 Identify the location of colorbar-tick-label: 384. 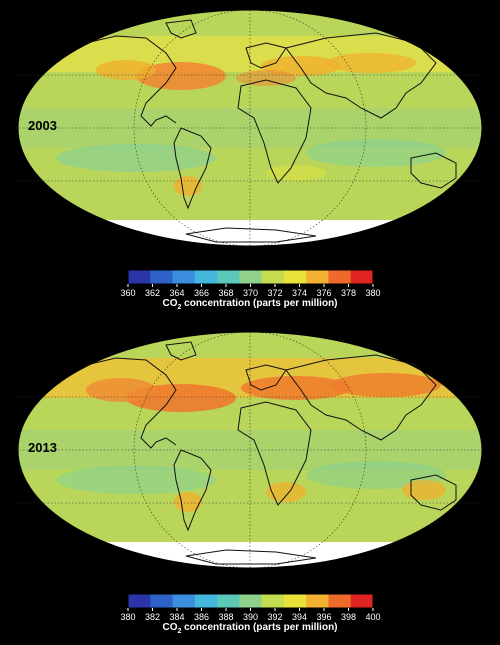
(176, 617).